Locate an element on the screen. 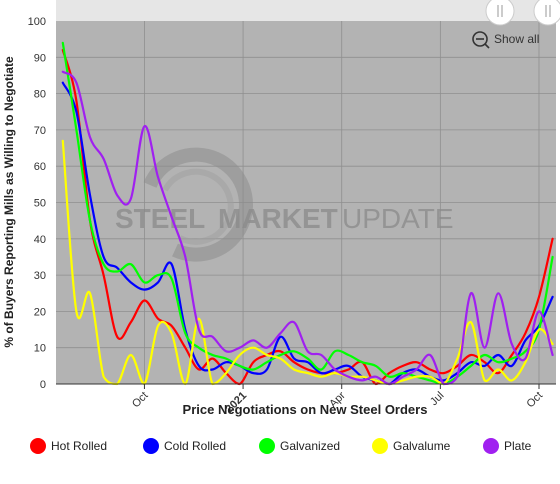 The image size is (560, 484). x-axis-label: Price Negotiations on New Steel Orders is located at coordinates (305, 409).